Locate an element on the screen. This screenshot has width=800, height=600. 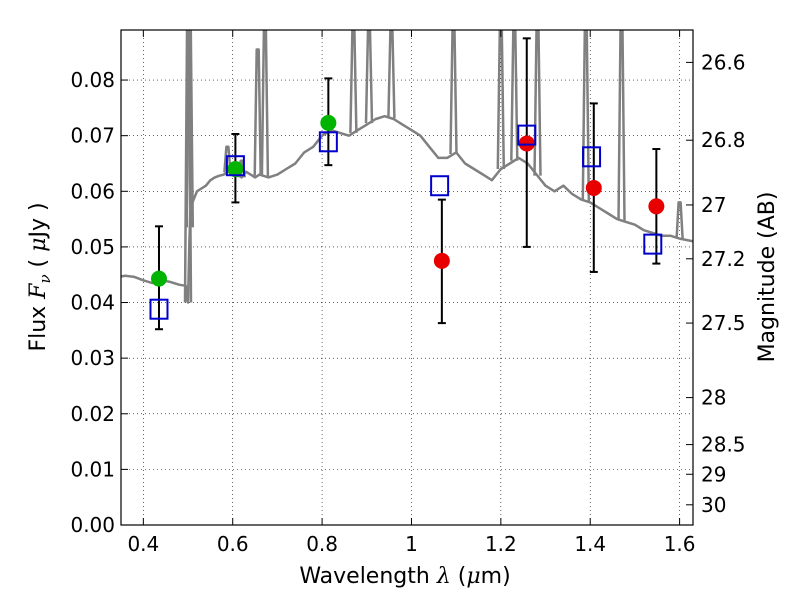
magnitude-tick-label: 29 is located at coordinates (713, 474).